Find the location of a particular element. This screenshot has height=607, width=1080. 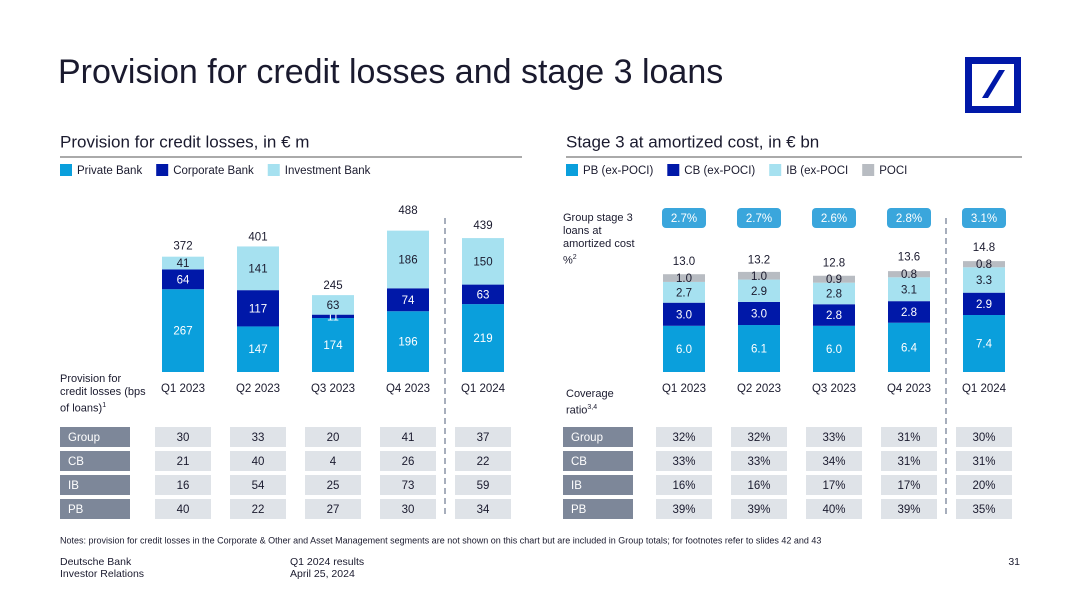

table-value: 4 is located at coordinates (333, 462).